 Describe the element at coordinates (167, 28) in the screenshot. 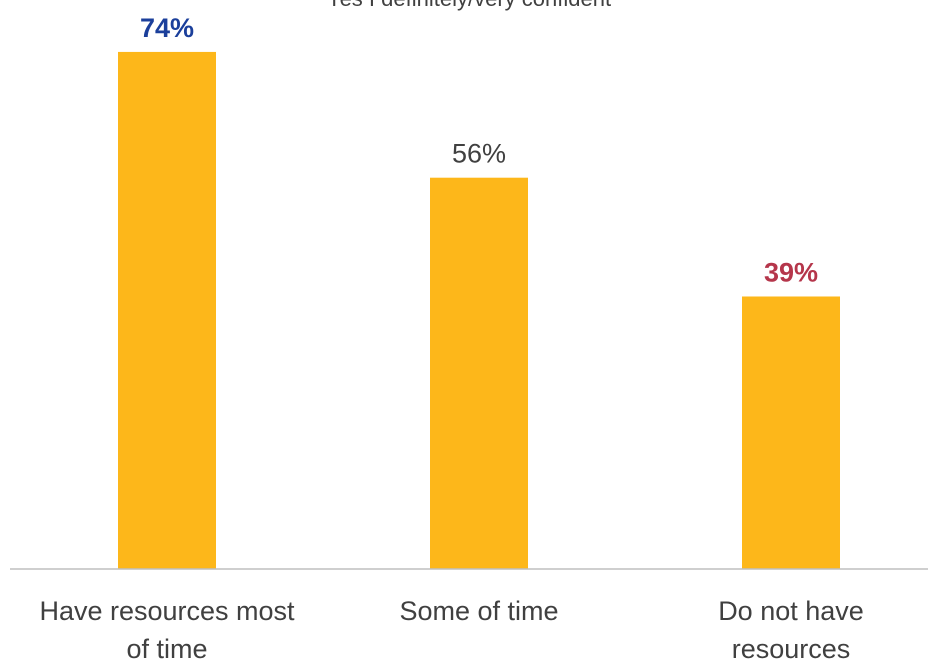

I see `value-label-1: 74%` at that location.